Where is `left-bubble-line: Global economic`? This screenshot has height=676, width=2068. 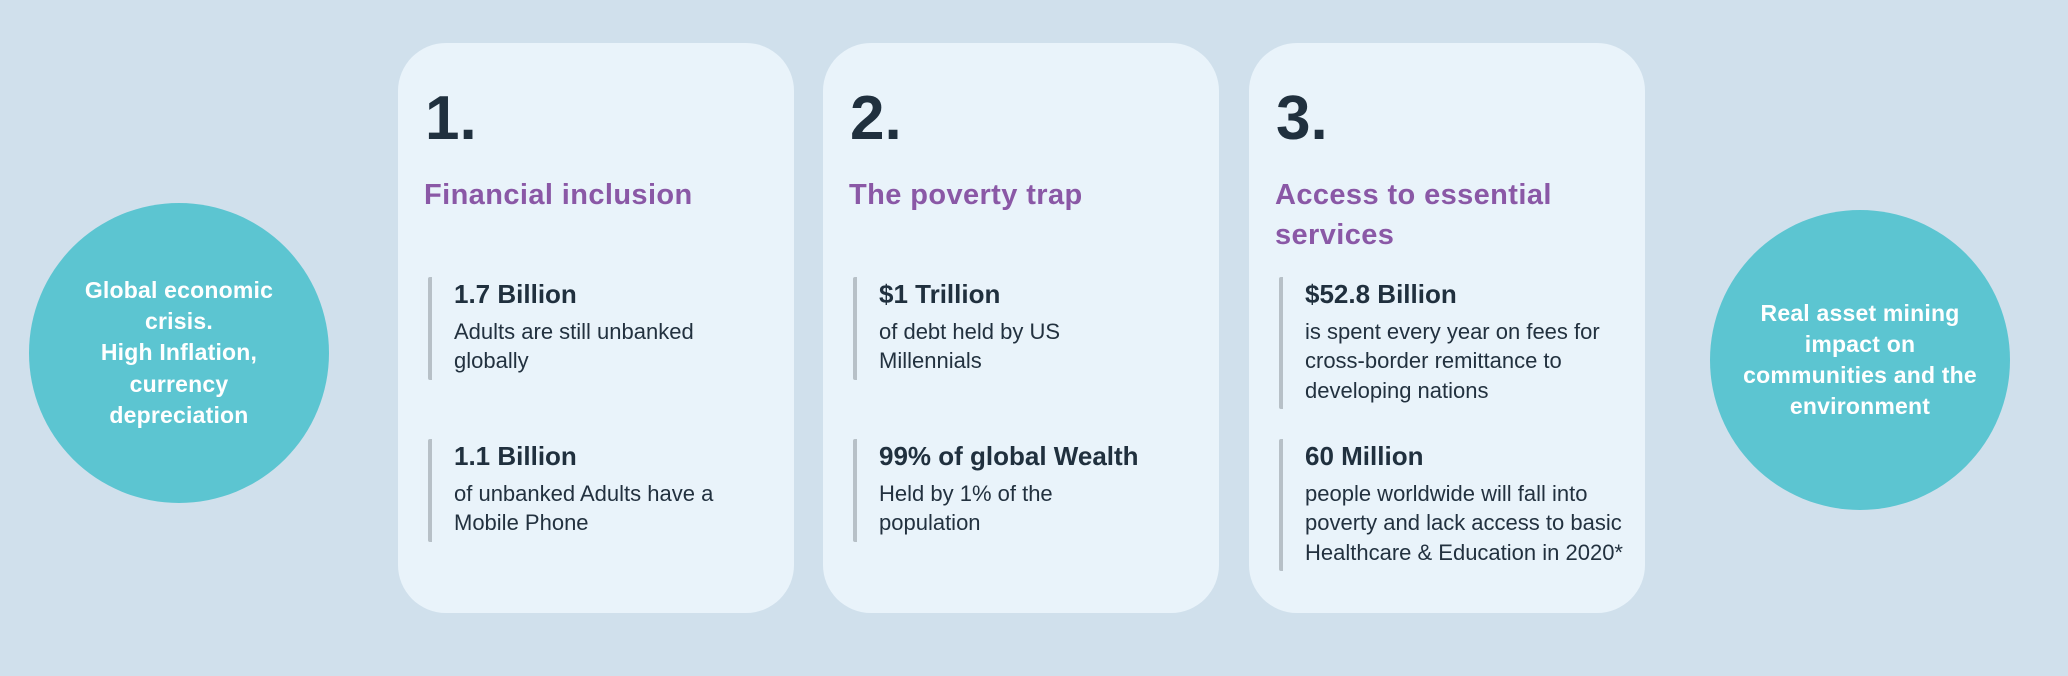 left-bubble-line: Global economic is located at coordinates (179, 290).